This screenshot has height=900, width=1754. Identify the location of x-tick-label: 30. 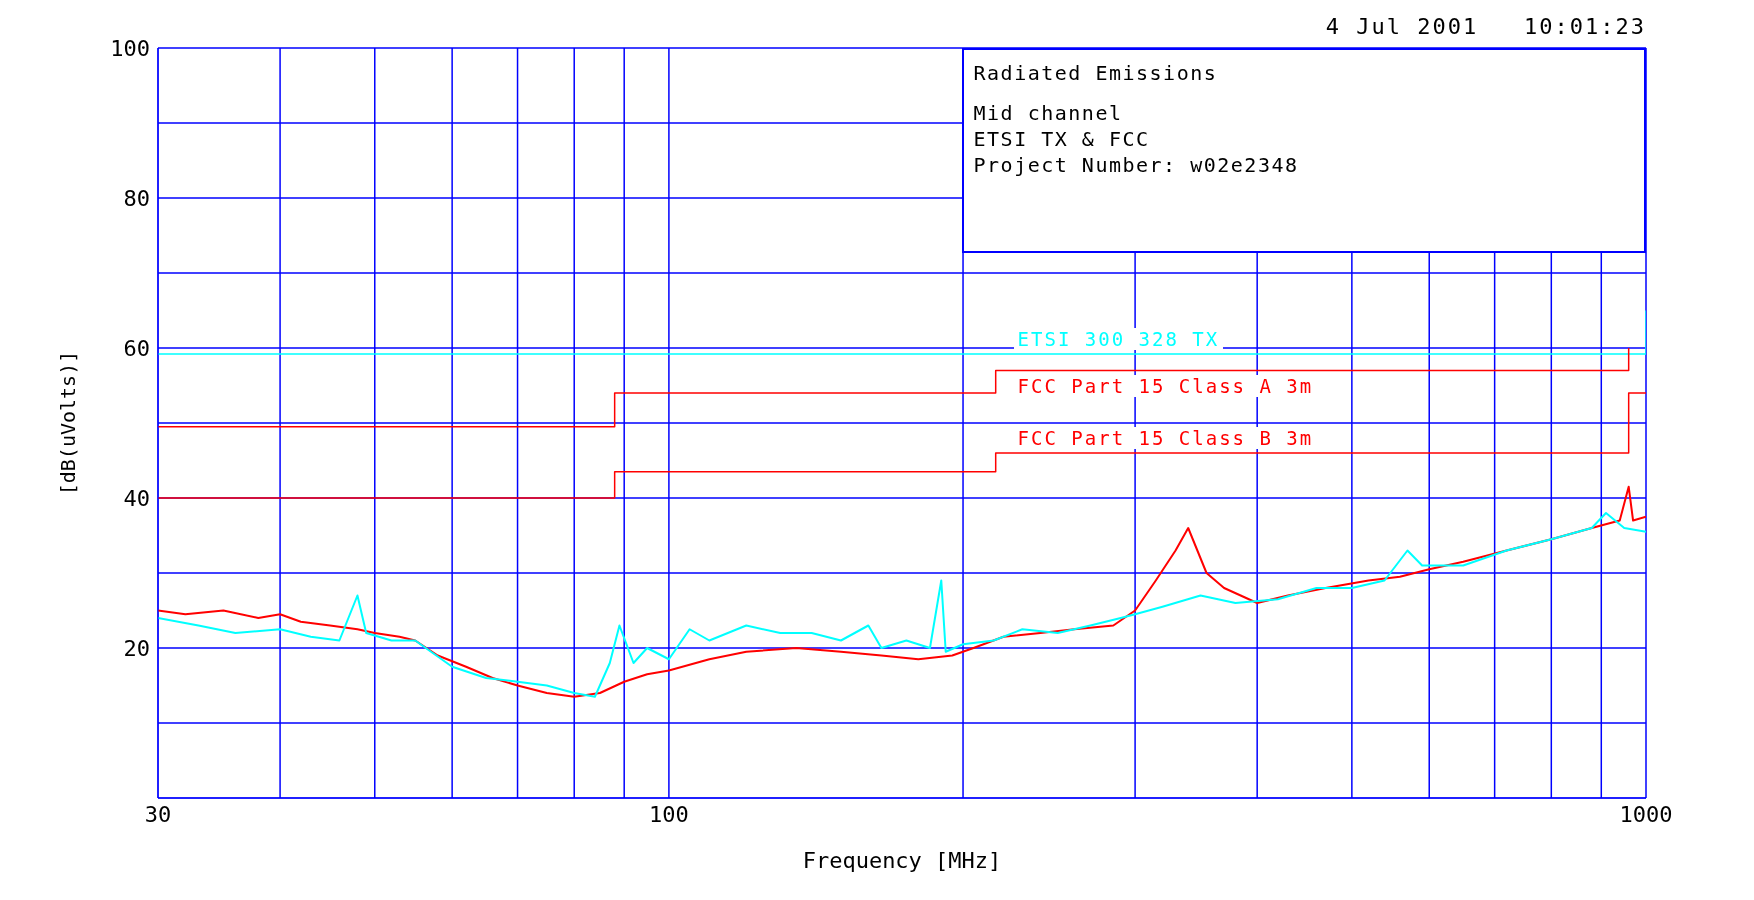
(158, 814).